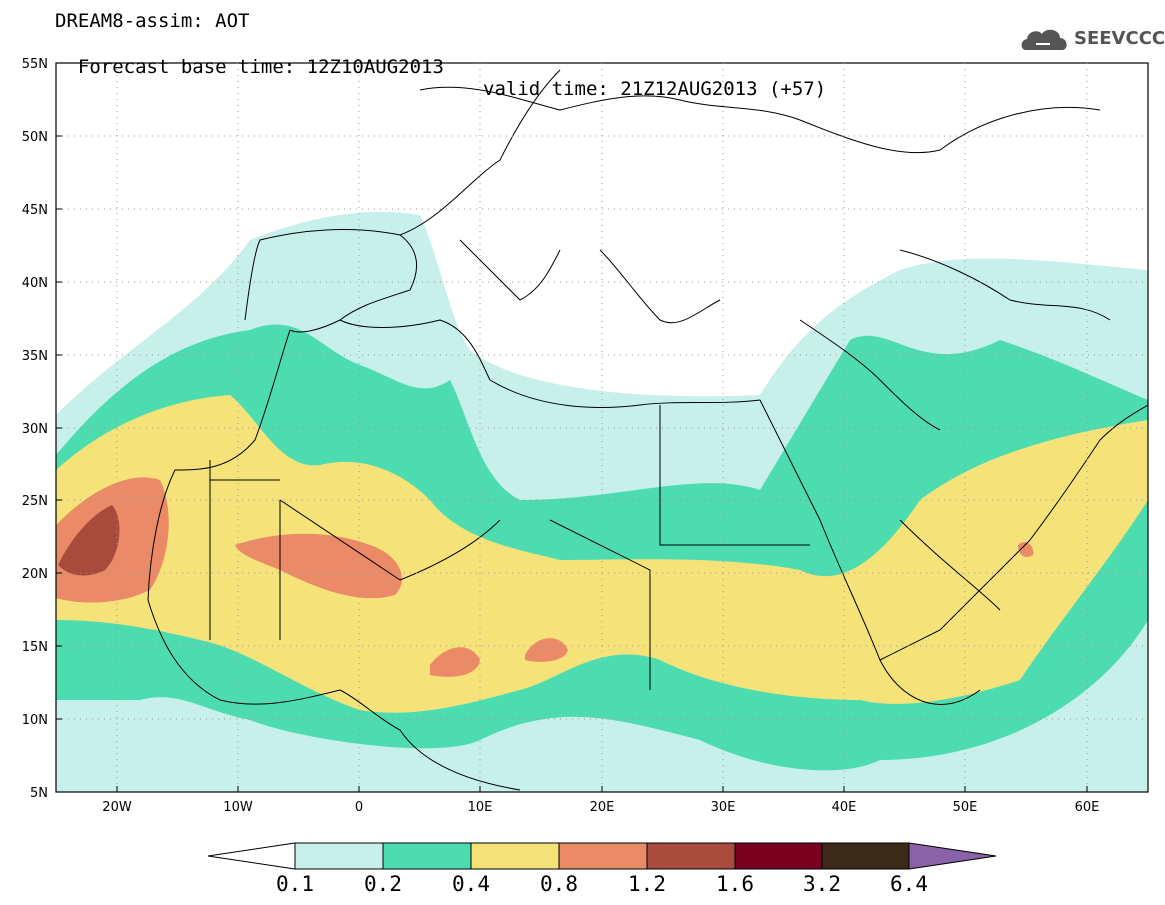  What do you see at coordinates (822, 884) in the screenshot?
I see `colorbar-label: 3.2` at bounding box center [822, 884].